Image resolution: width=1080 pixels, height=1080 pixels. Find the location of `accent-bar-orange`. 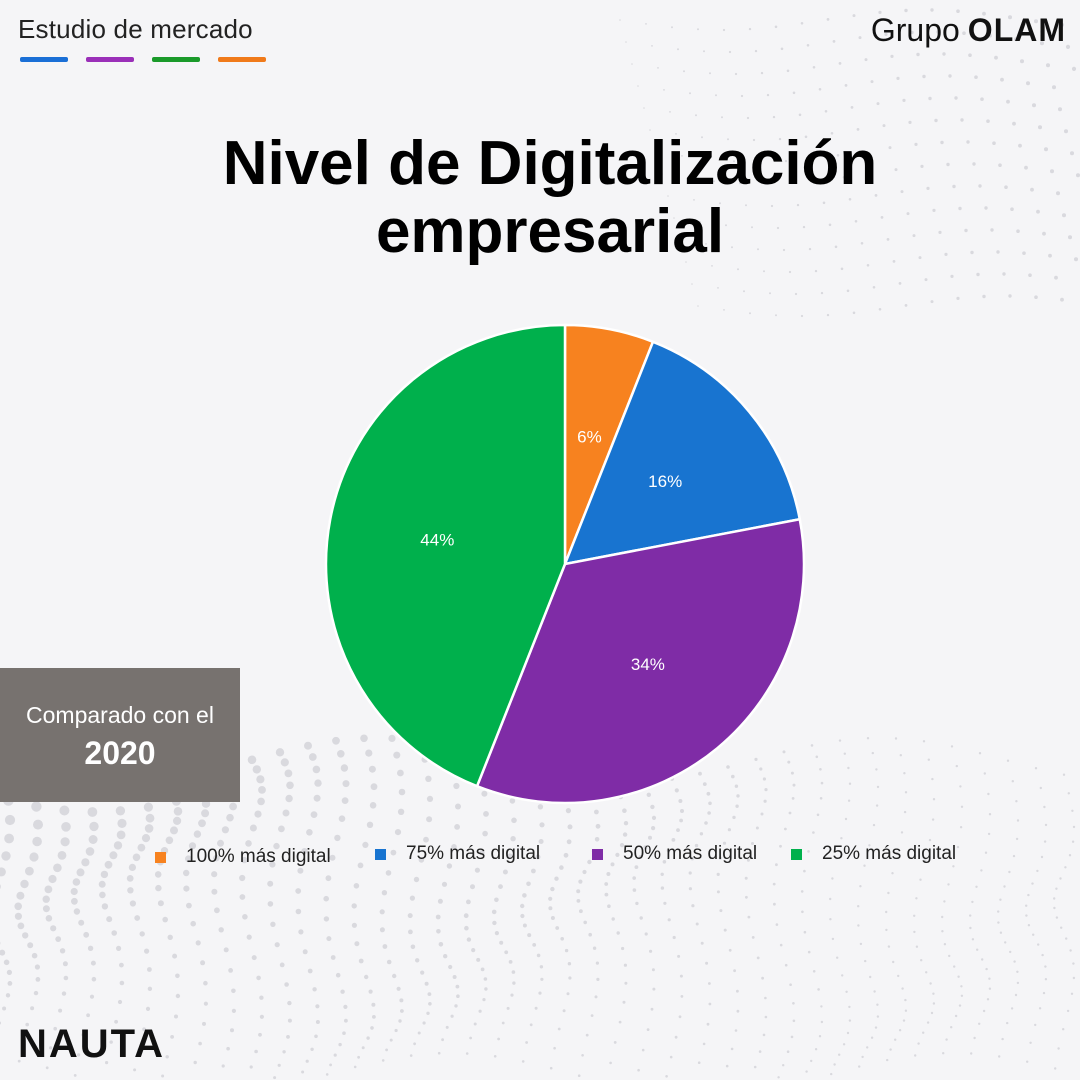

accent-bar-orange is located at coordinates (242, 59).